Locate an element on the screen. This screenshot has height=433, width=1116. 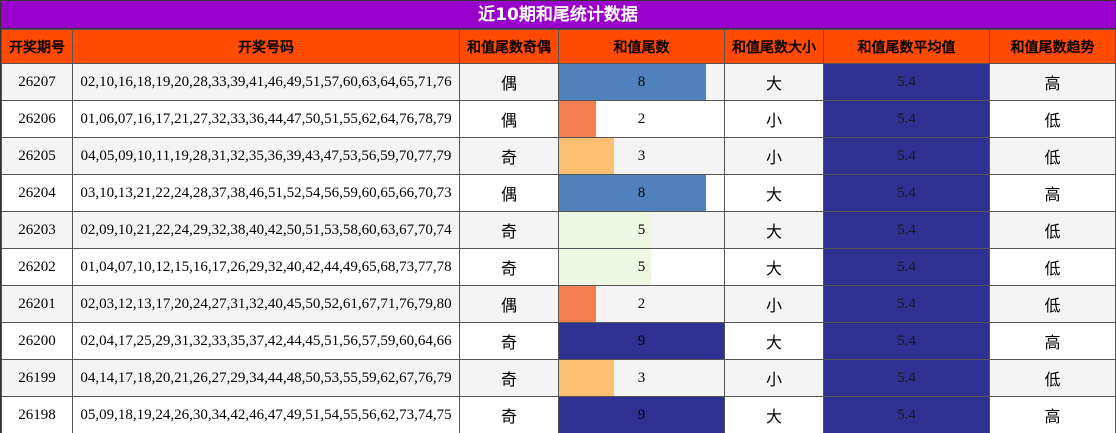
period-cell: 26203 is located at coordinates (37, 230).